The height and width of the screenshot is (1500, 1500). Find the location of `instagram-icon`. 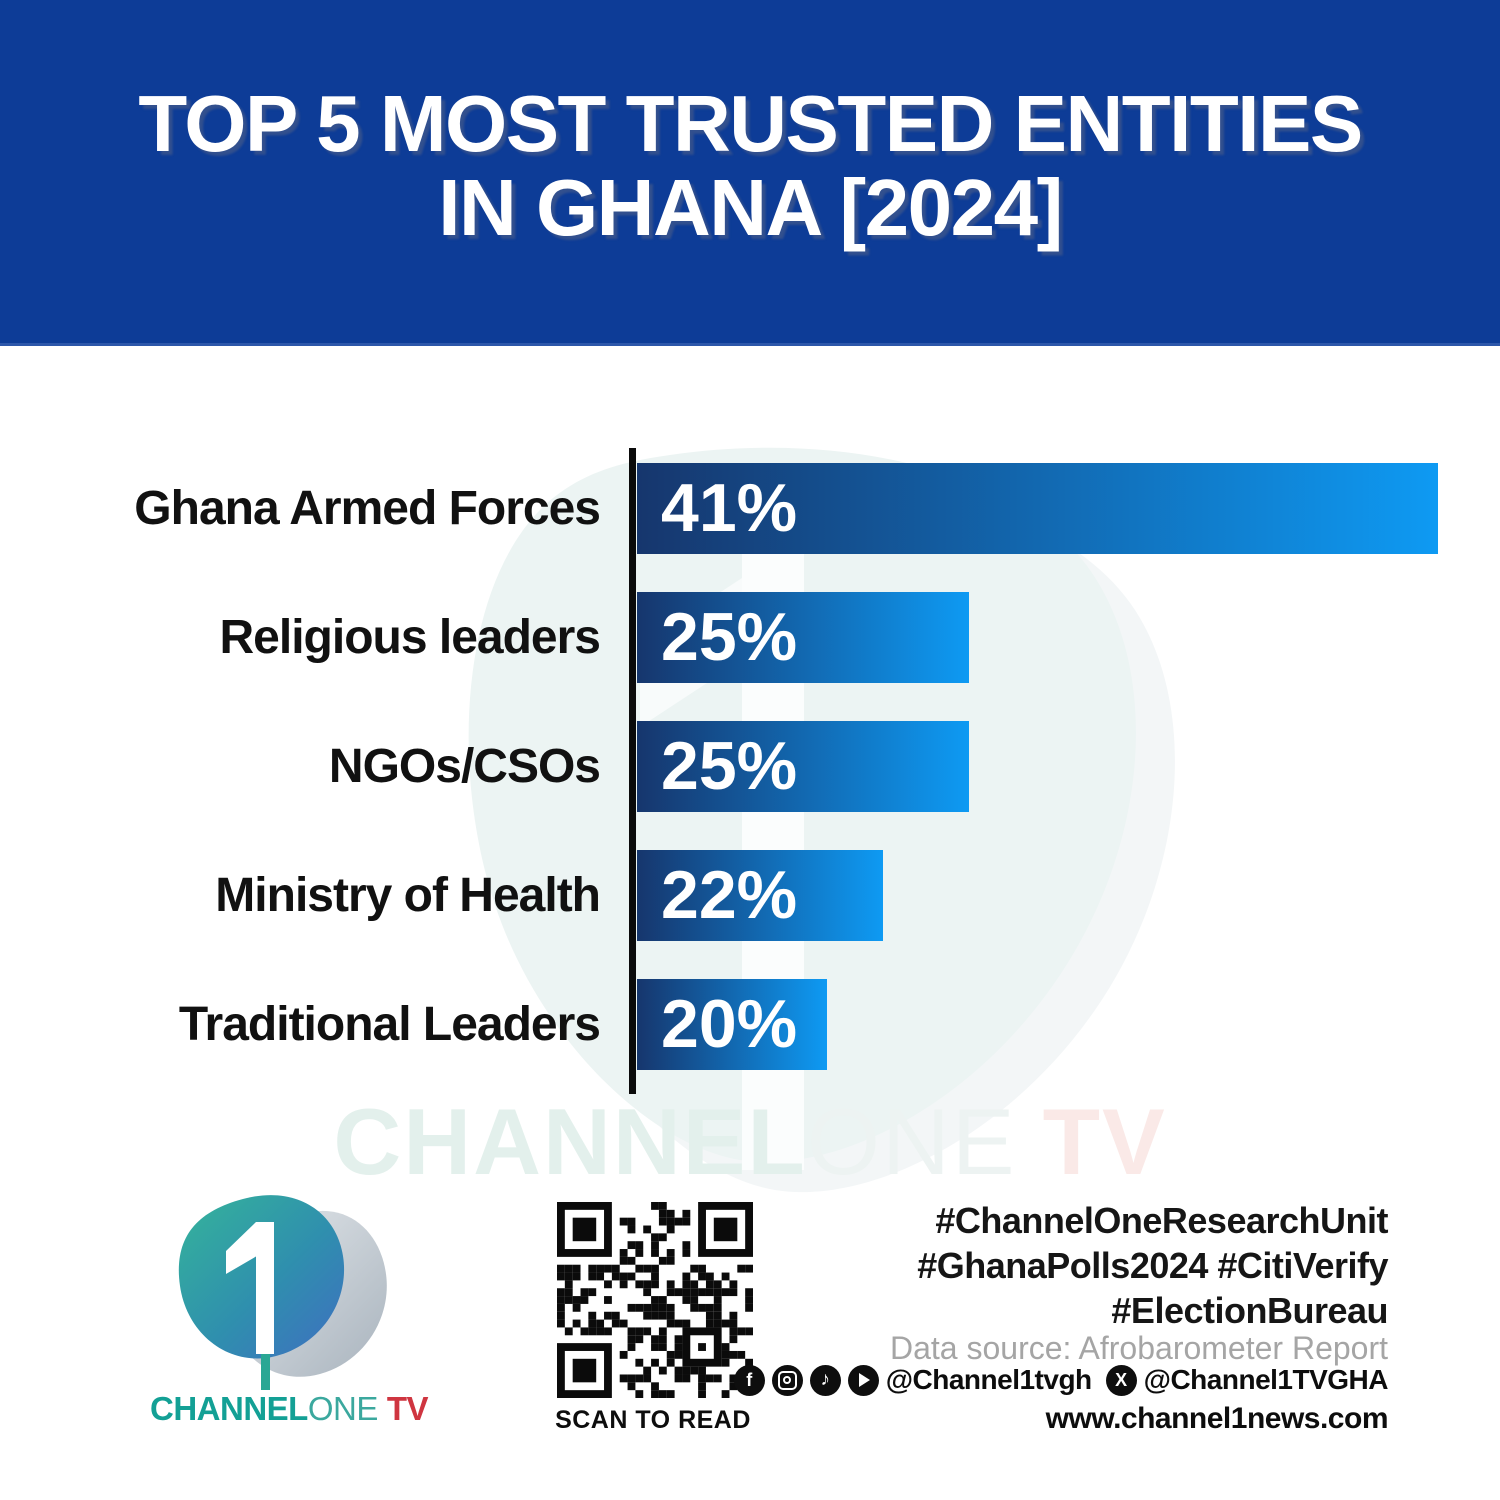

instagram-icon is located at coordinates (787, 1380).